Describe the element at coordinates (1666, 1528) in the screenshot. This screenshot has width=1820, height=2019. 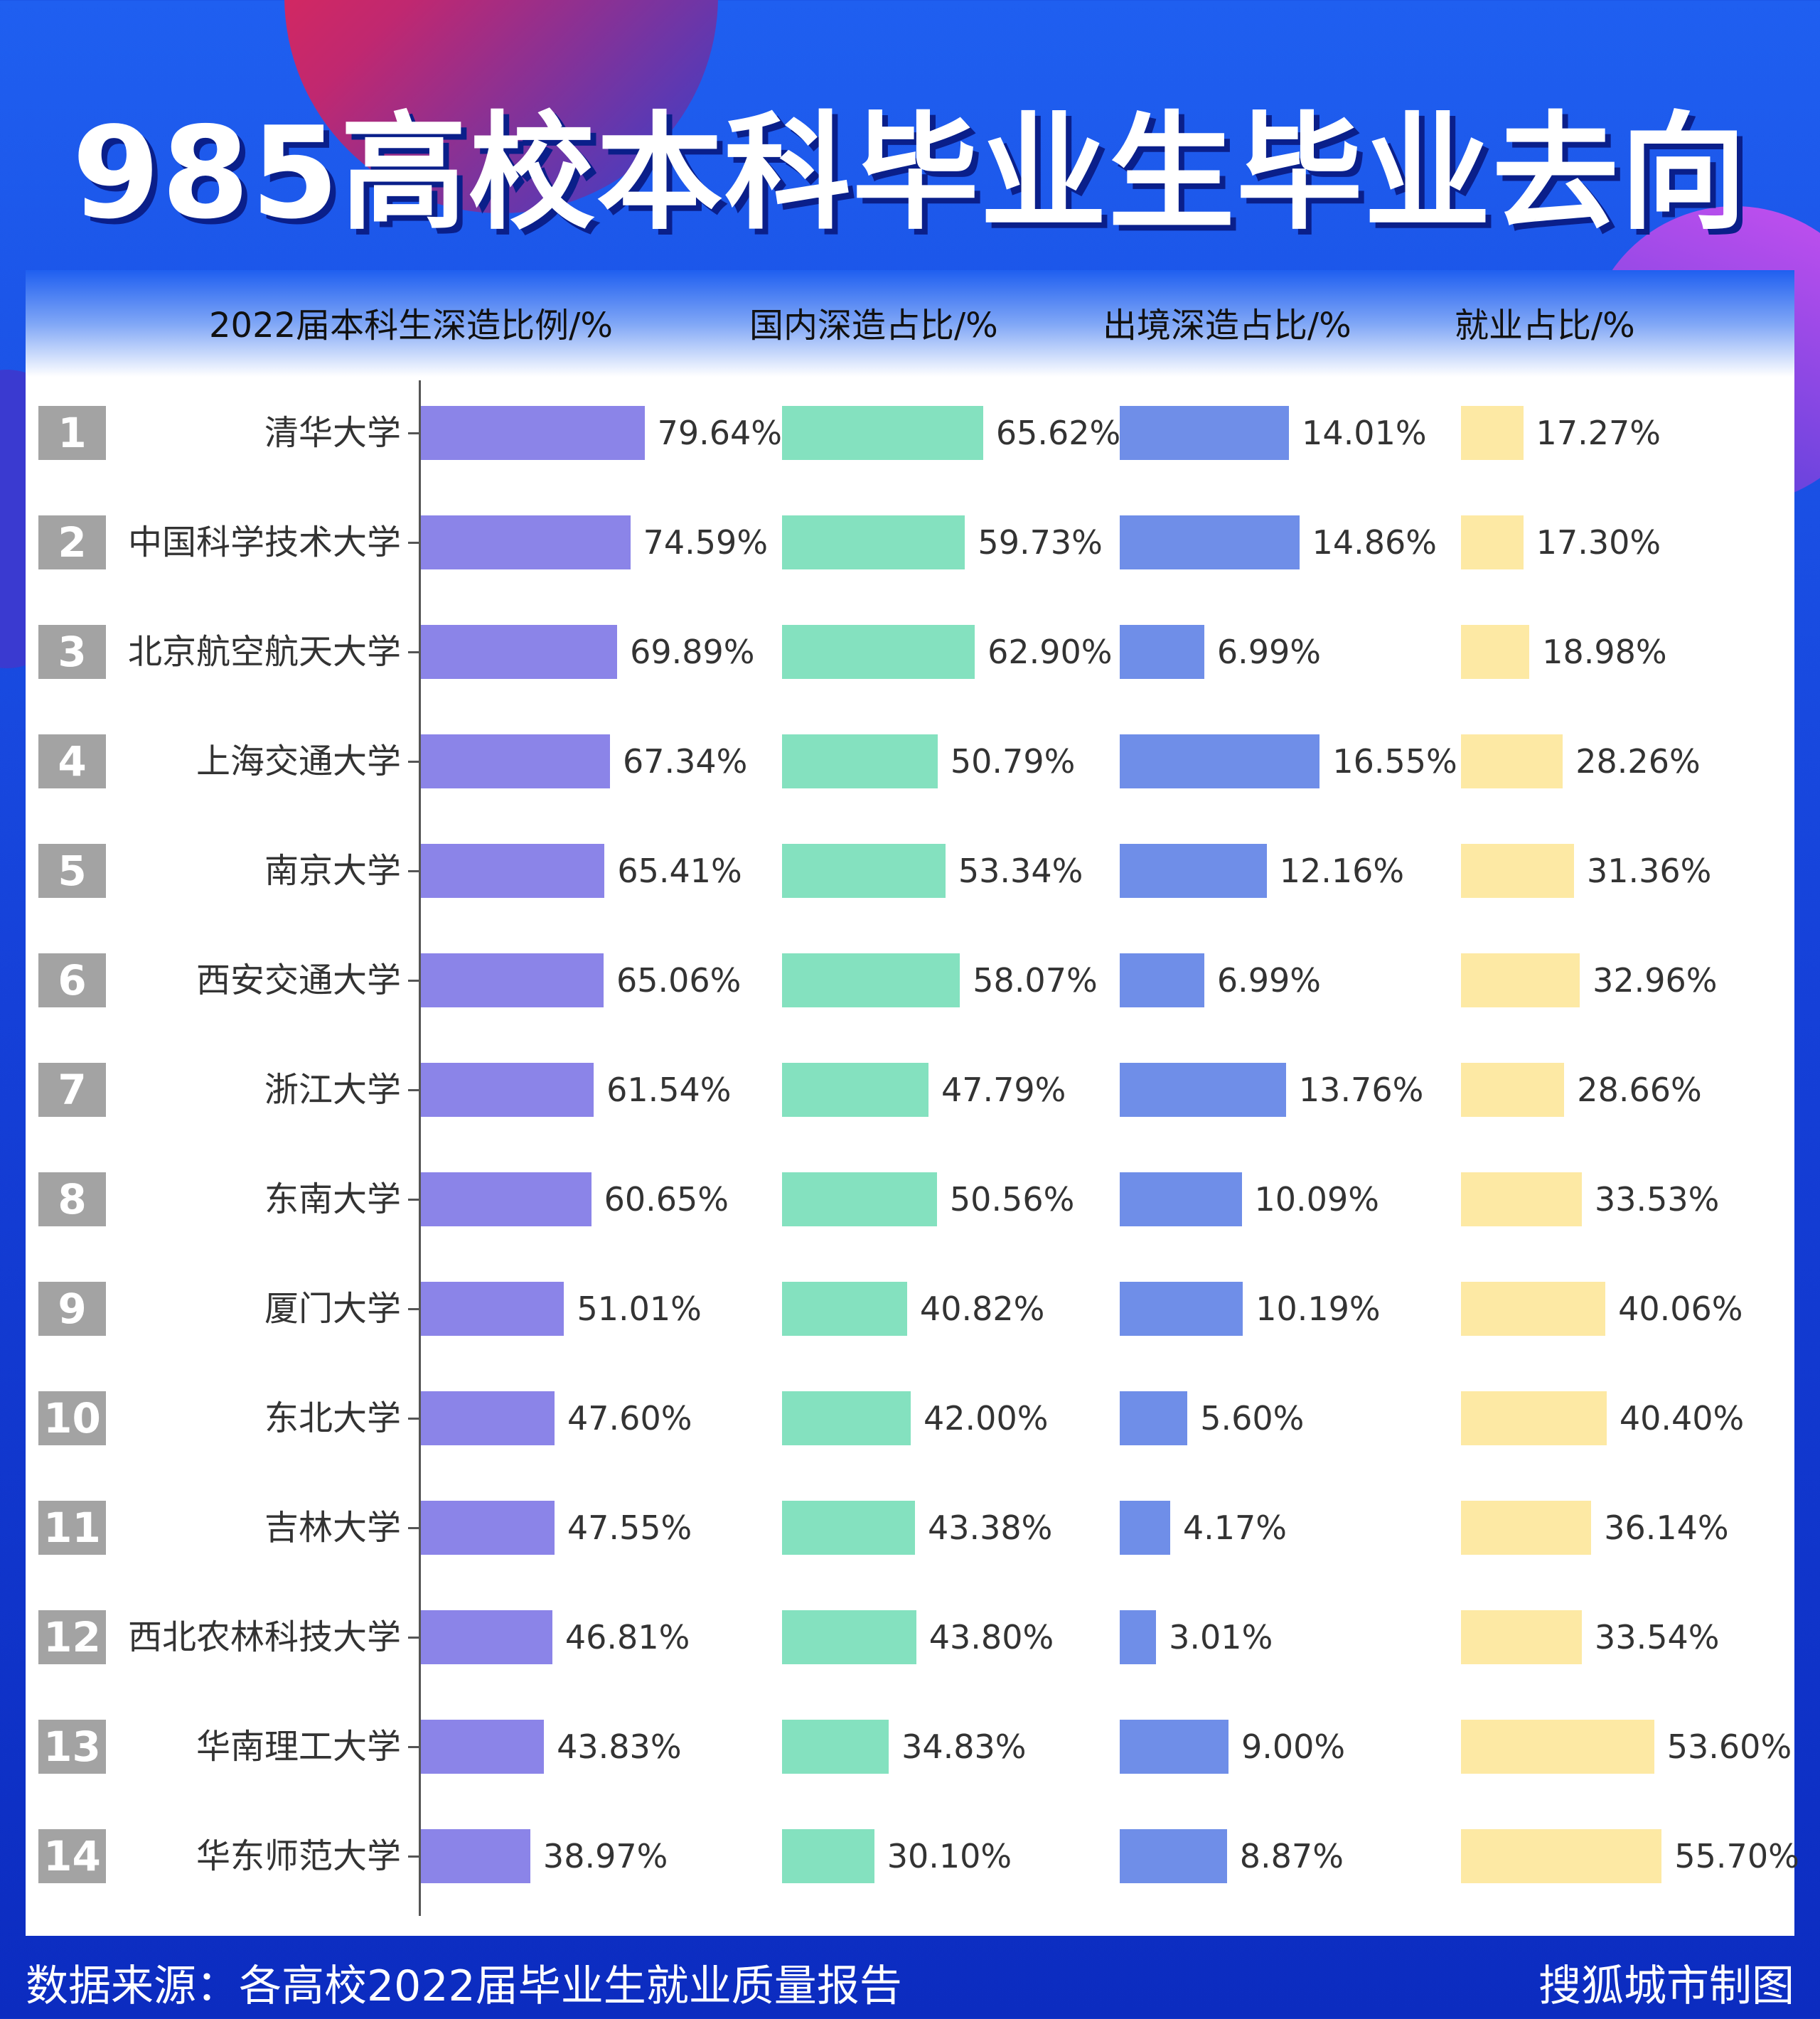
I see `data-label: 36.14%` at that location.